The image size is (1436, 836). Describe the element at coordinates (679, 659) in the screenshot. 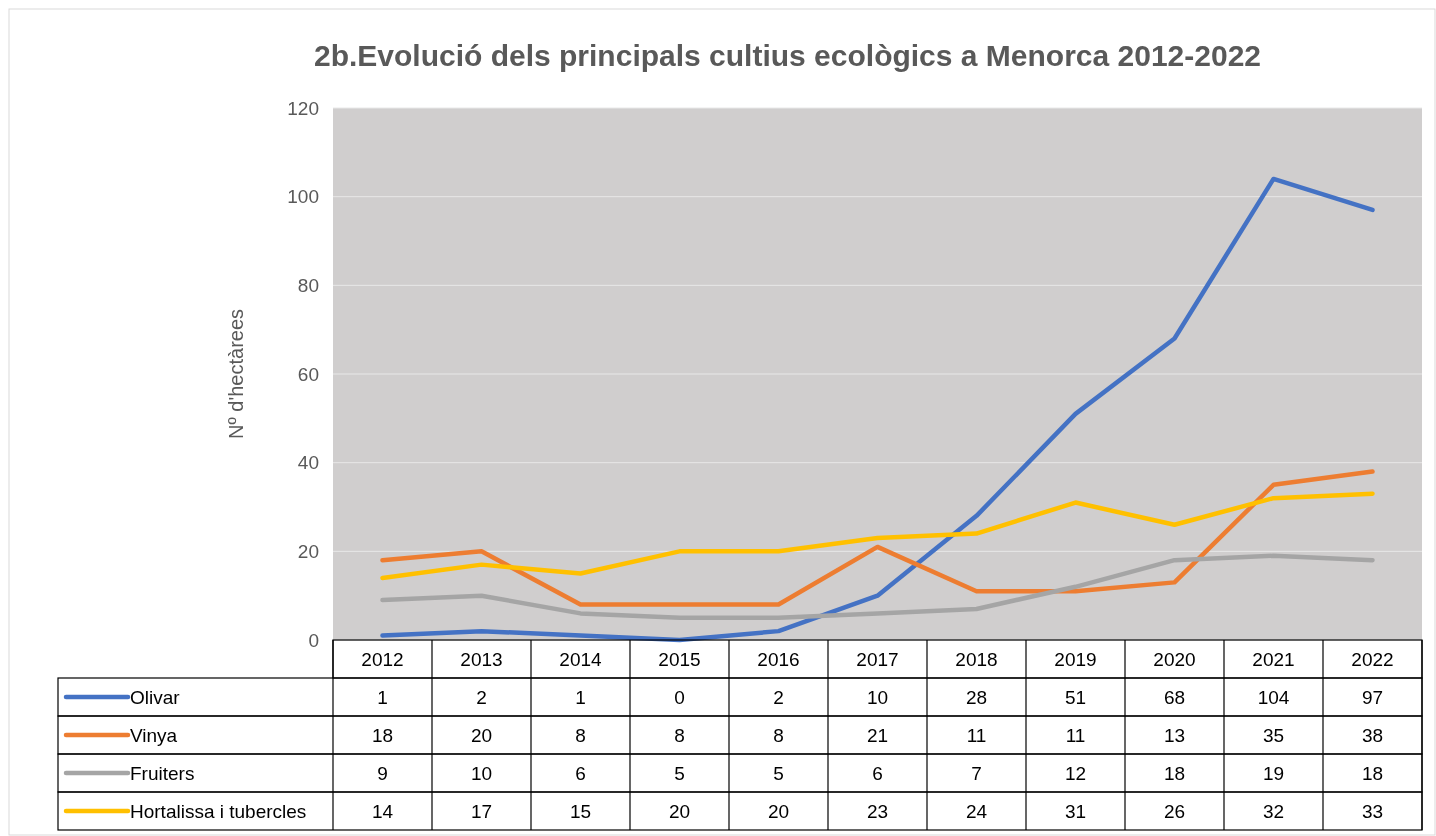

I see `x-tick-label: 2015` at that location.